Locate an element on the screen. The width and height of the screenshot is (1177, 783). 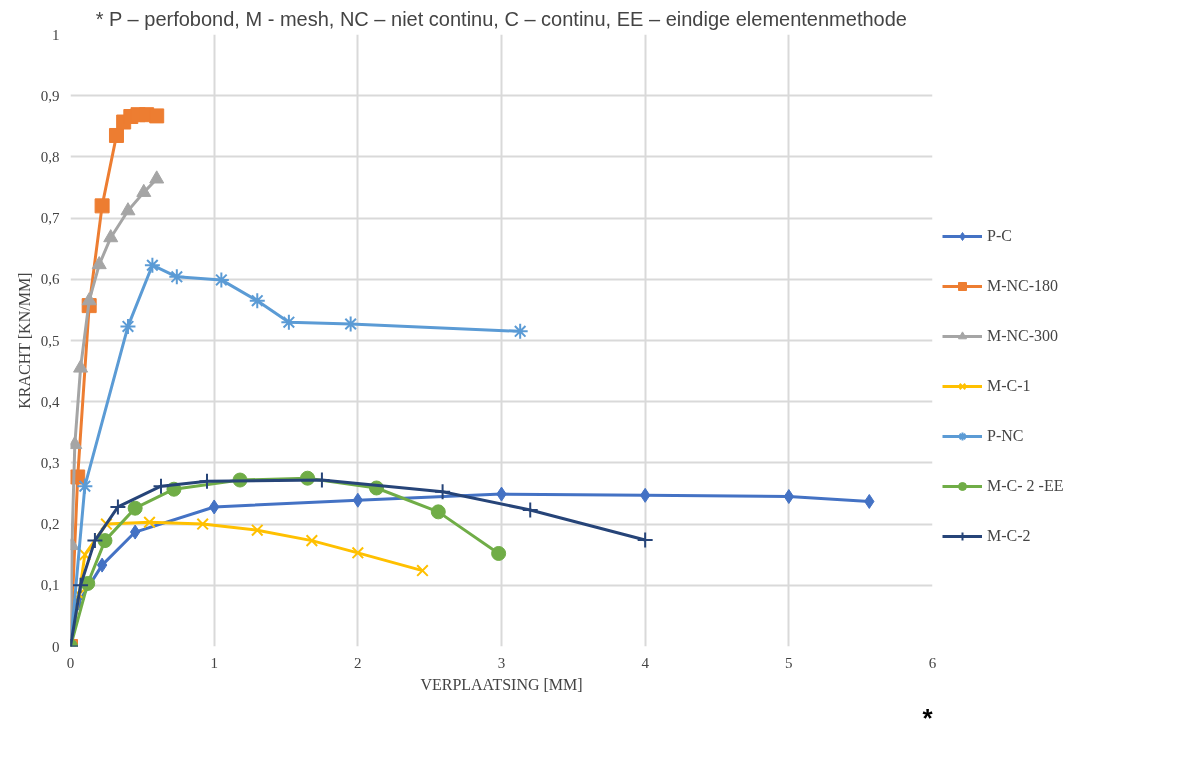
legend-label: M-NC-180 is located at coordinates (1023, 286).